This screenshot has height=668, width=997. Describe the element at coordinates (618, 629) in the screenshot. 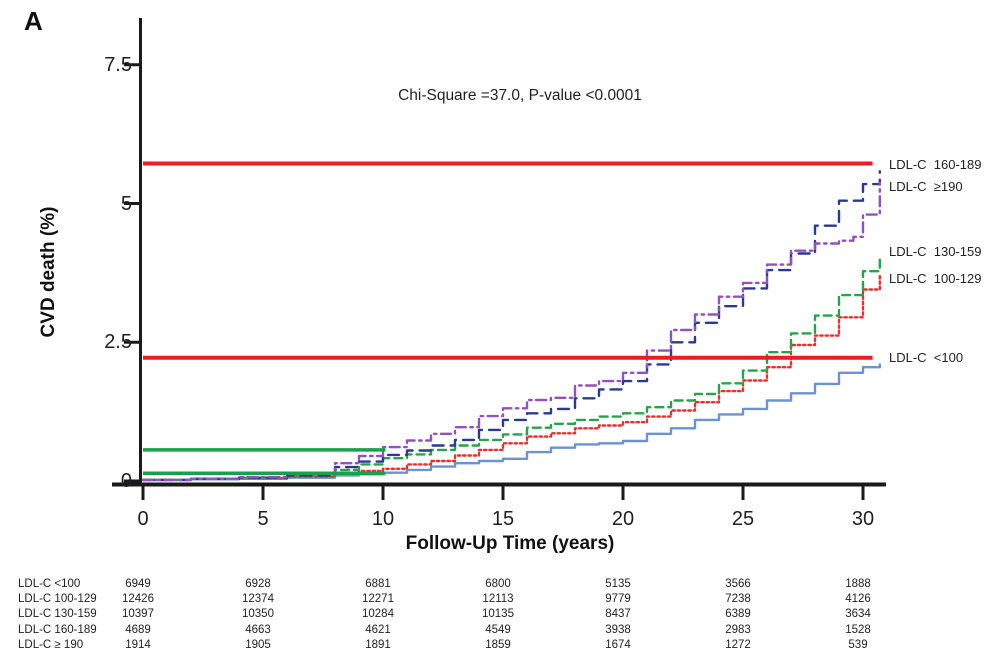

I see `risk-count-value: 3938` at that location.